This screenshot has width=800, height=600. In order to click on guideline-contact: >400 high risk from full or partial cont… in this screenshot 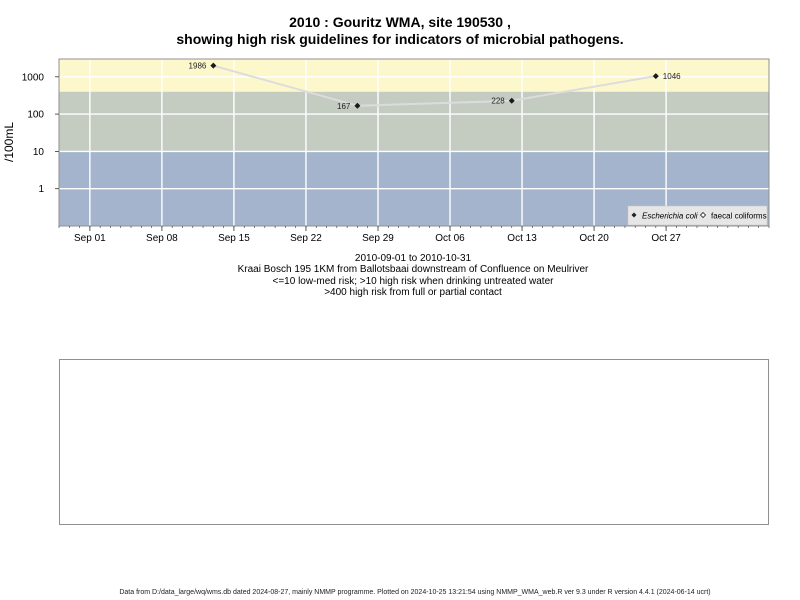, I will do `click(413, 292)`.